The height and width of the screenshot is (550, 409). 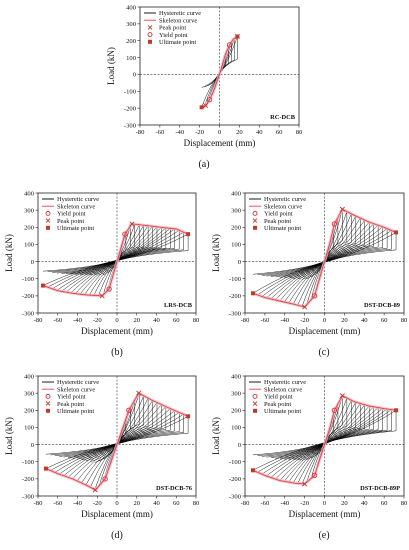 I want to click on specimen-label: RC-DCB, so click(x=283, y=117).